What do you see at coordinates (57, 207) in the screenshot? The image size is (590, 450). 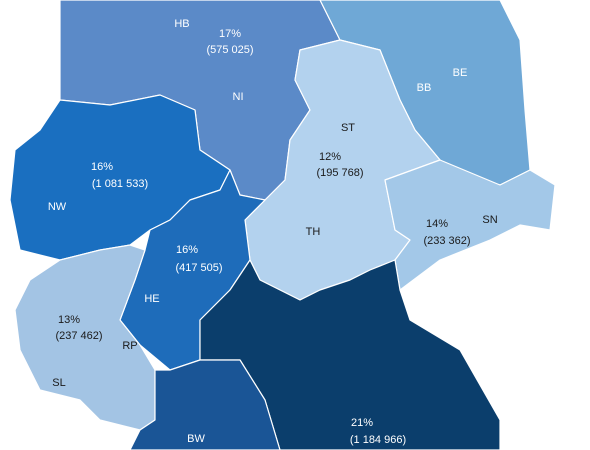 I see `state-label: NW` at bounding box center [57, 207].